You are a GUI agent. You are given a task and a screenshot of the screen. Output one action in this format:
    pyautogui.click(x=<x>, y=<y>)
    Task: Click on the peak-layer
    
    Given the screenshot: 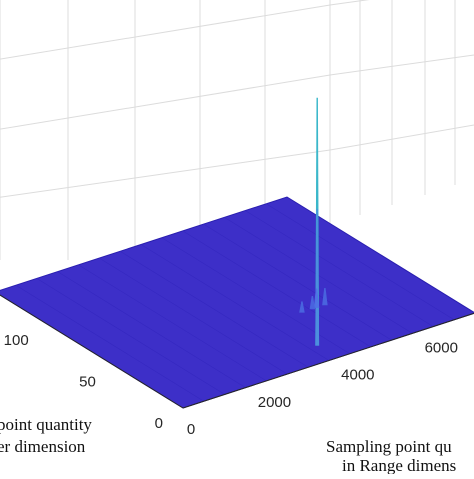 What is the action you would take?
    pyautogui.click(x=313, y=221)
    